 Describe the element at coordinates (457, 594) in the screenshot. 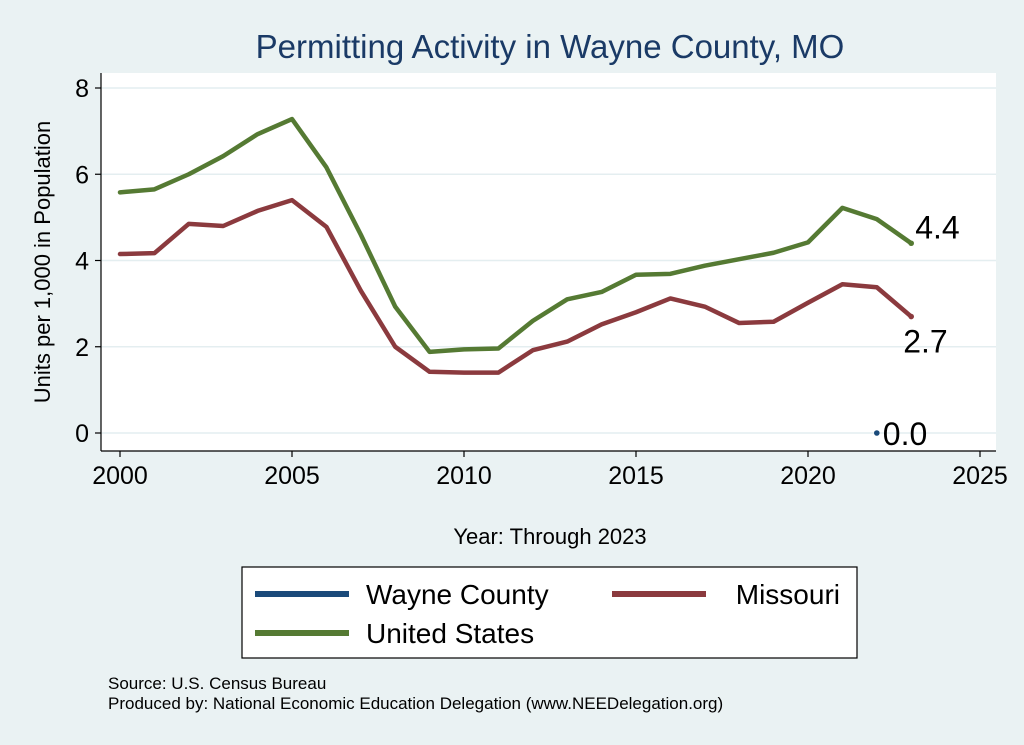

I see `legend-label-wayne-county: Wayne County` at that location.